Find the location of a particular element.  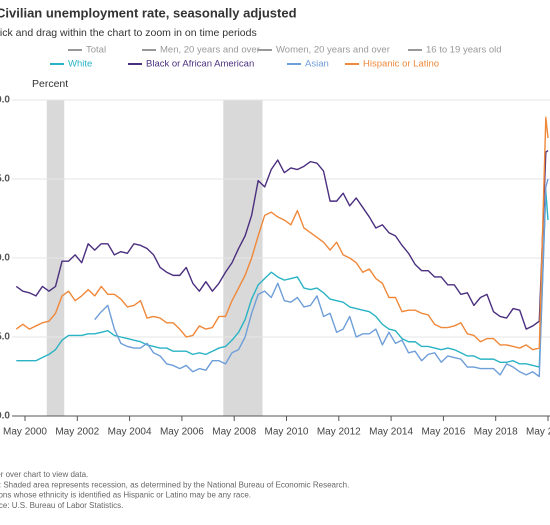

legend-label: White is located at coordinates (80, 64).